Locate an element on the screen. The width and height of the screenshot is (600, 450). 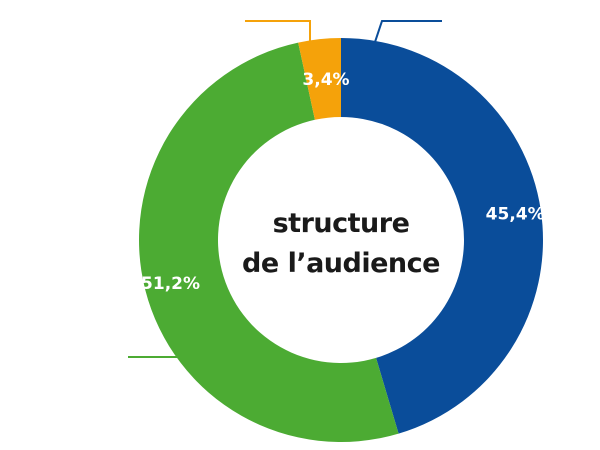
leader-line-orange is located at coordinates (278, 31).